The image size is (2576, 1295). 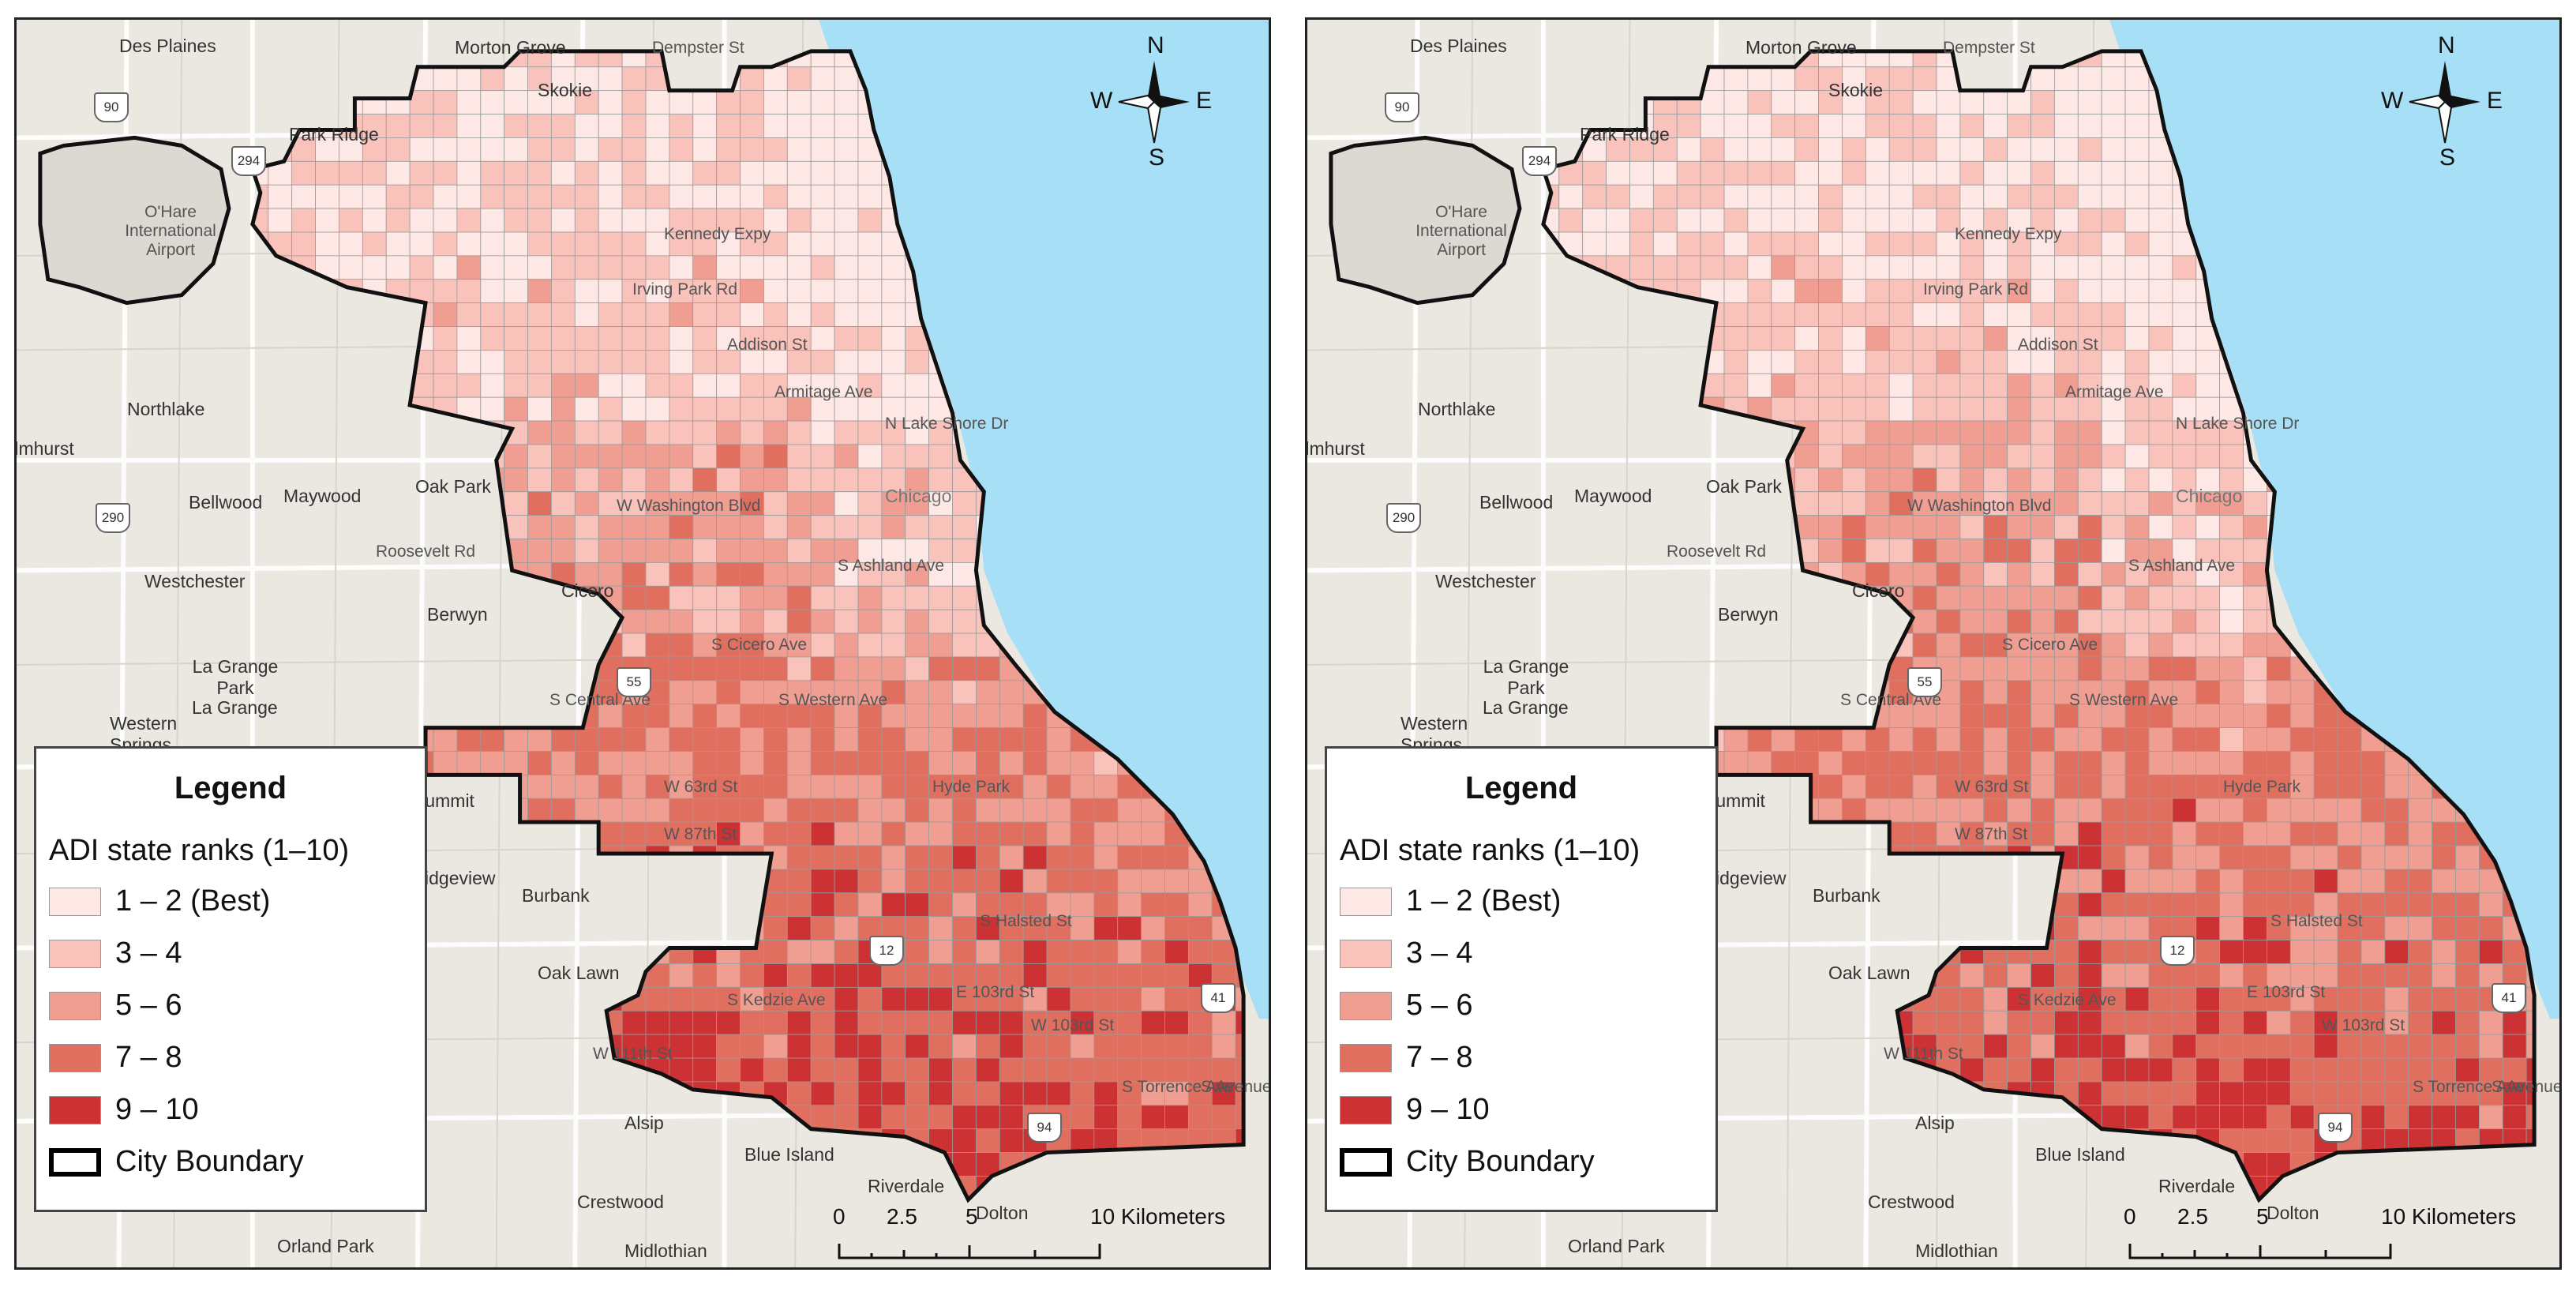 What do you see at coordinates (1923, 1054) in the screenshot?
I see `street-w-111th: W 111th St` at bounding box center [1923, 1054].